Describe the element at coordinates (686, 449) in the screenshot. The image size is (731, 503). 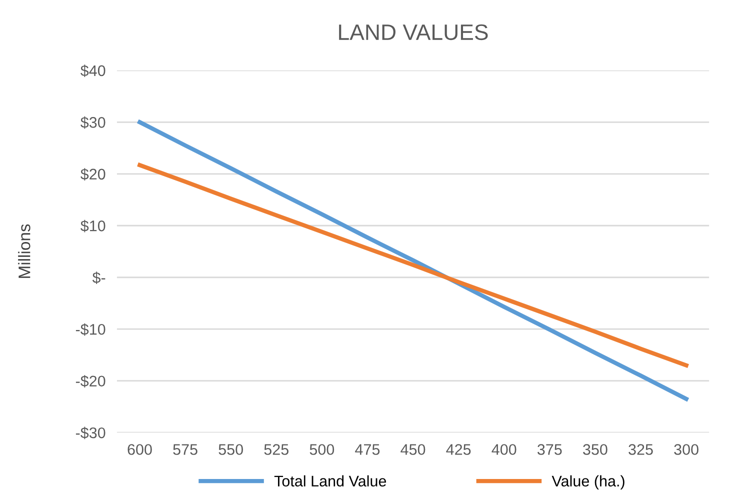
I see `x-tick-label: 300` at that location.